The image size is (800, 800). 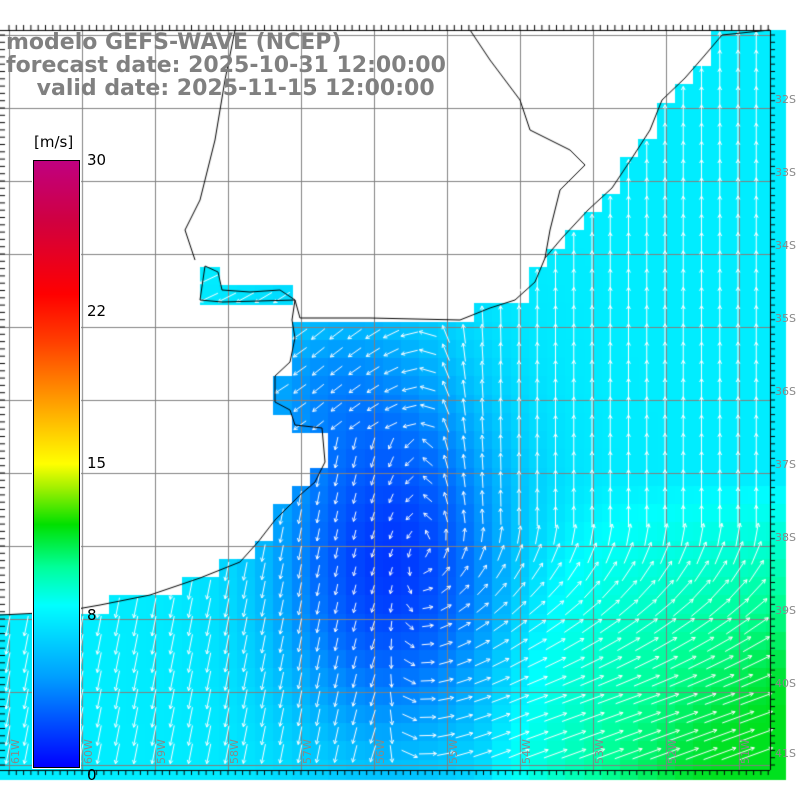 I want to click on colorbar-tick: 22, so click(x=97, y=311).